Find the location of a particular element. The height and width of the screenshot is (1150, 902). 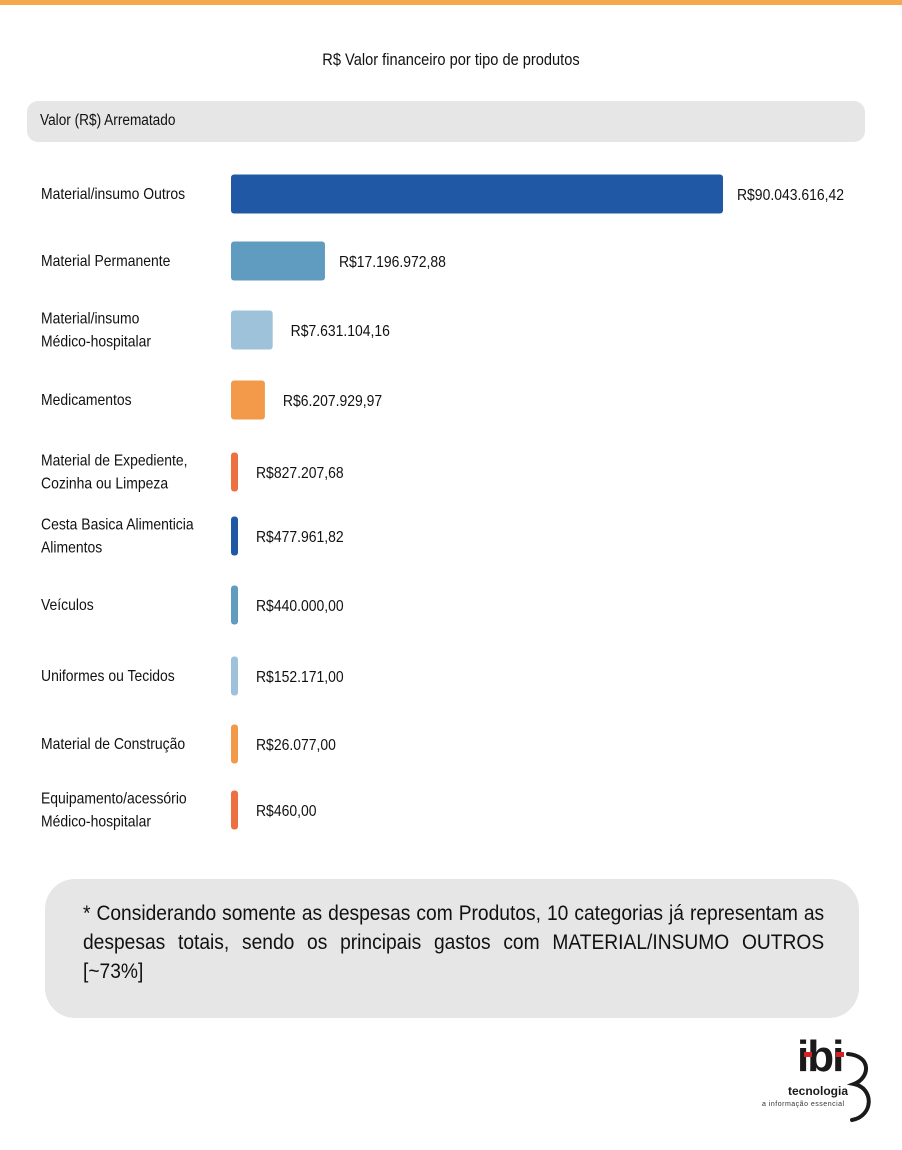

category-label: Veículos is located at coordinates (67, 605).